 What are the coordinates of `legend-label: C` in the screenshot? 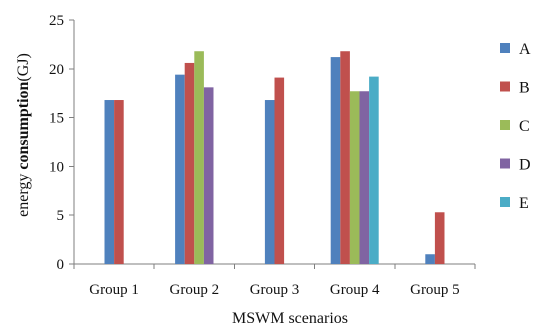 It's located at (524, 126).